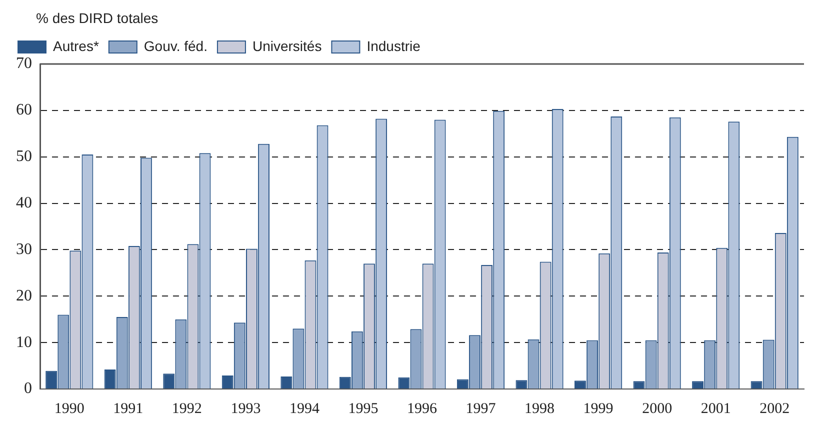 The height and width of the screenshot is (429, 815). What do you see at coordinates (598, 408) in the screenshot?
I see `x-tick-label: 1999` at bounding box center [598, 408].